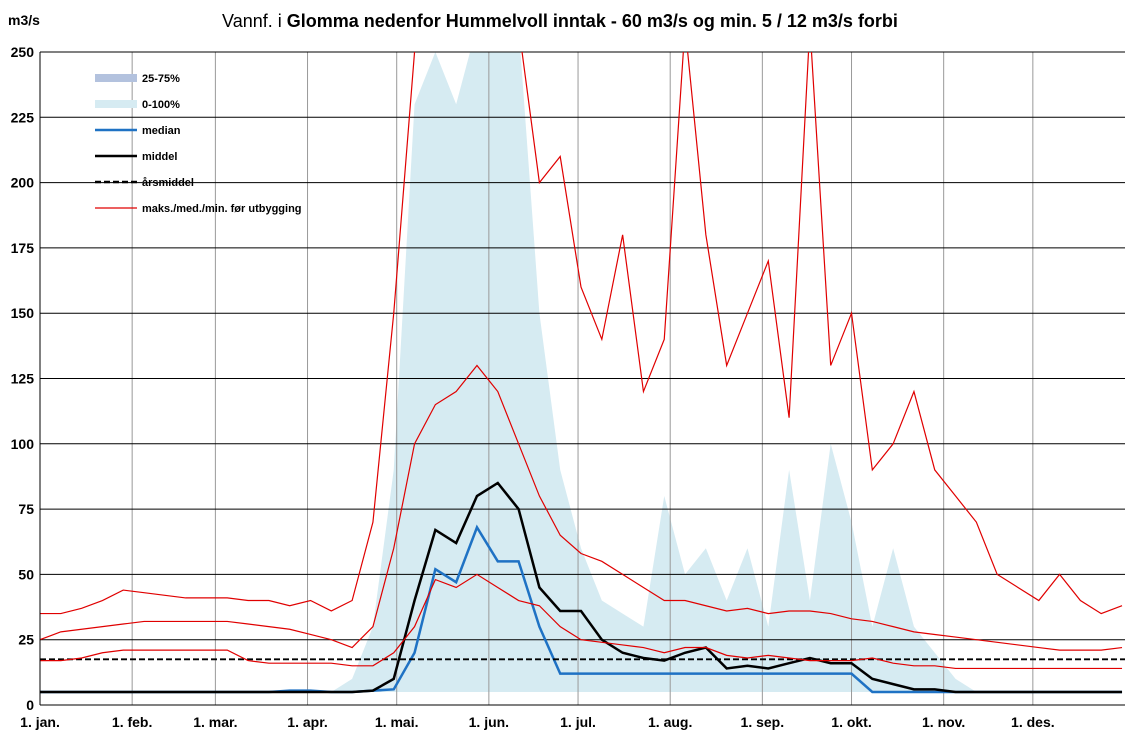 The image size is (1127, 742). What do you see at coordinates (23, 444) in the screenshot?
I see `y-tick-label: 100` at bounding box center [23, 444].